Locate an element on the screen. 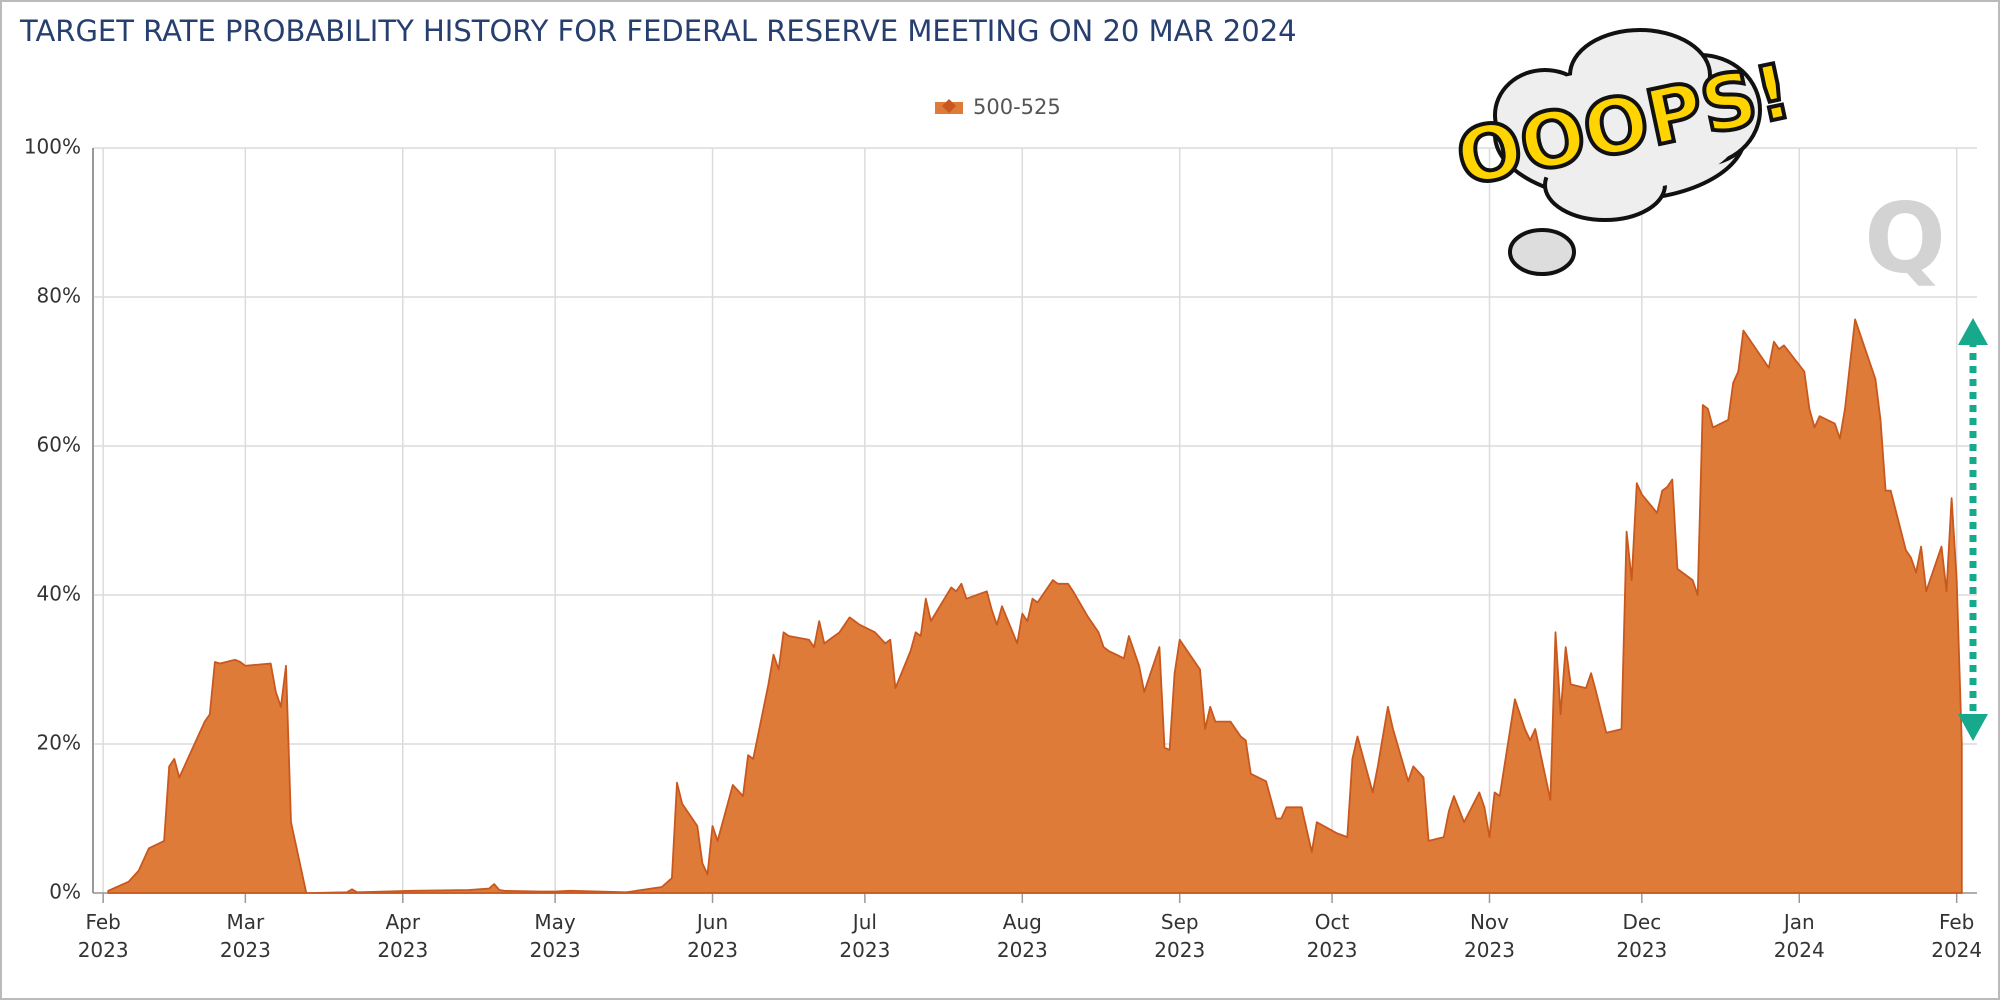  y-tick-label: 40% is located at coordinates (59, 594).